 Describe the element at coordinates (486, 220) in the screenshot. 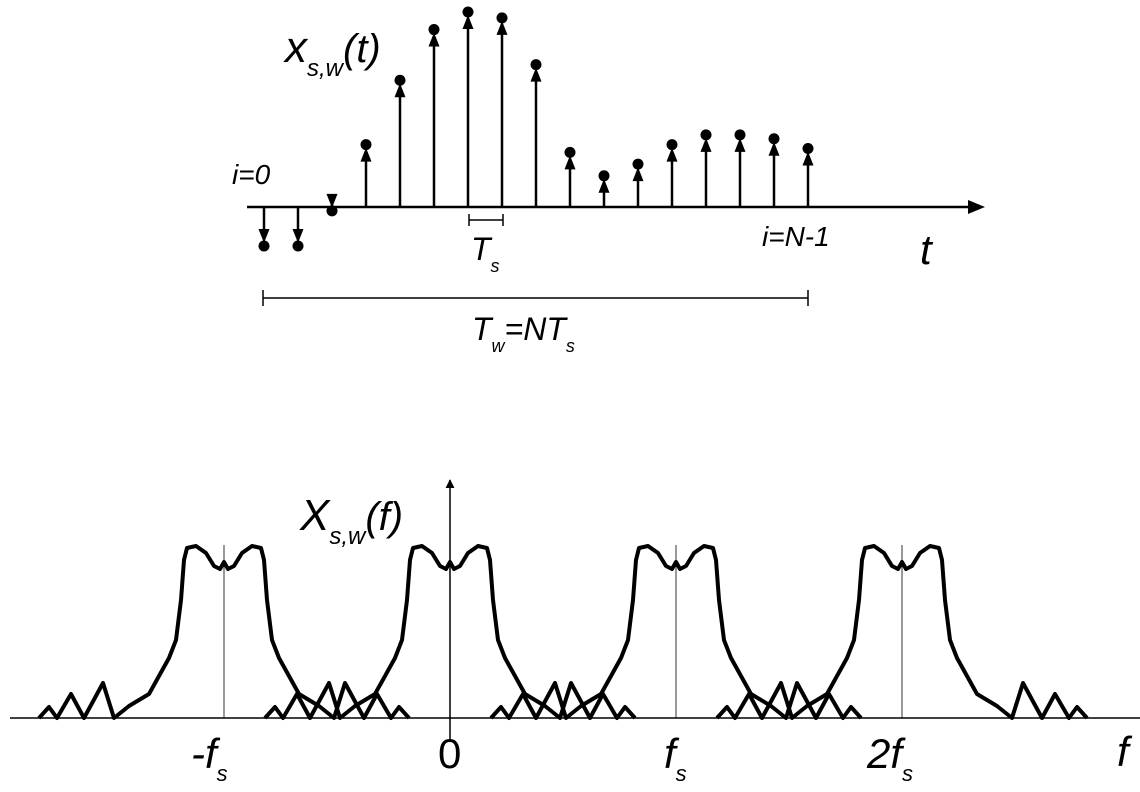

I see `sample-period-marker` at that location.